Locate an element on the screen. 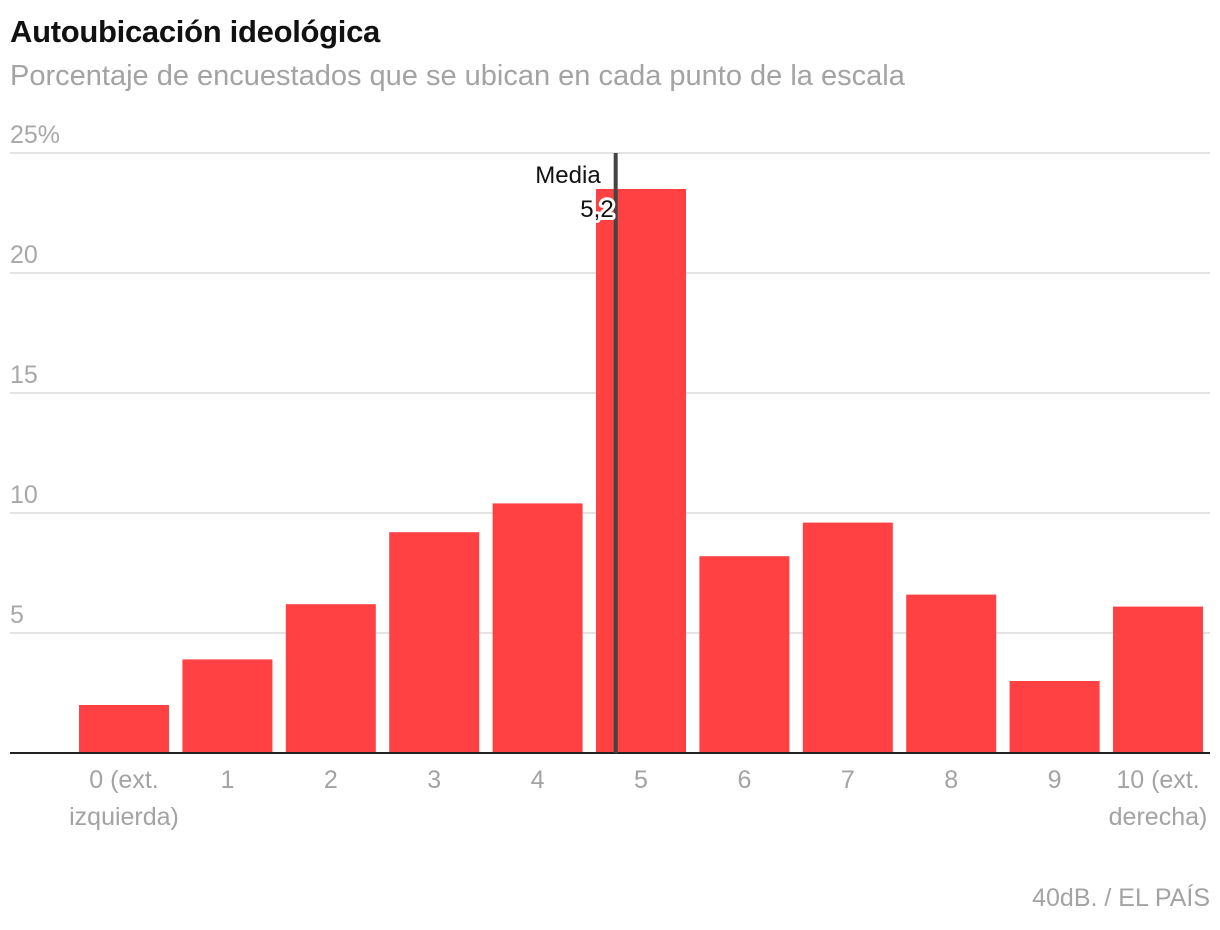 The height and width of the screenshot is (930, 1220). y-tick-label-5: 5 is located at coordinates (17, 615).